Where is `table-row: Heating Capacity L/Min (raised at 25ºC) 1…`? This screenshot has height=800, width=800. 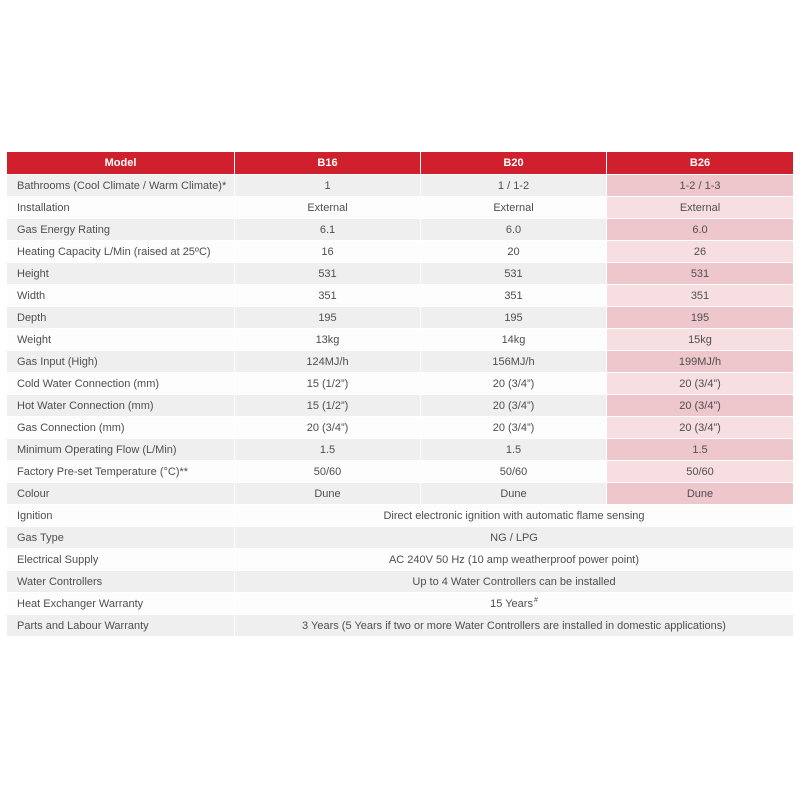 table-row: Heating Capacity L/Min (raised at 25ºC) 1… is located at coordinates (400, 252).